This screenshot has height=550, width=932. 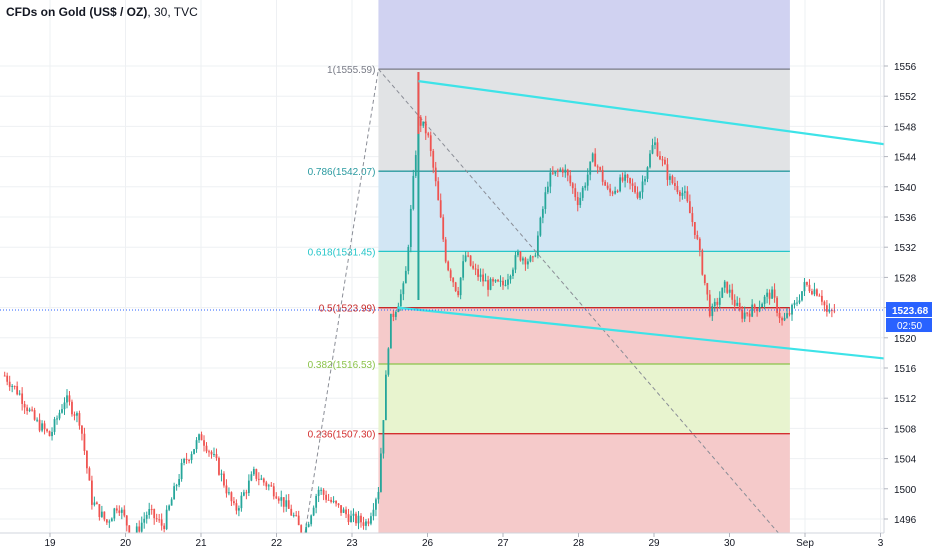 What do you see at coordinates (342, 172) in the screenshot?
I see `fib-level-label: 0.786(1542.07)` at bounding box center [342, 172].